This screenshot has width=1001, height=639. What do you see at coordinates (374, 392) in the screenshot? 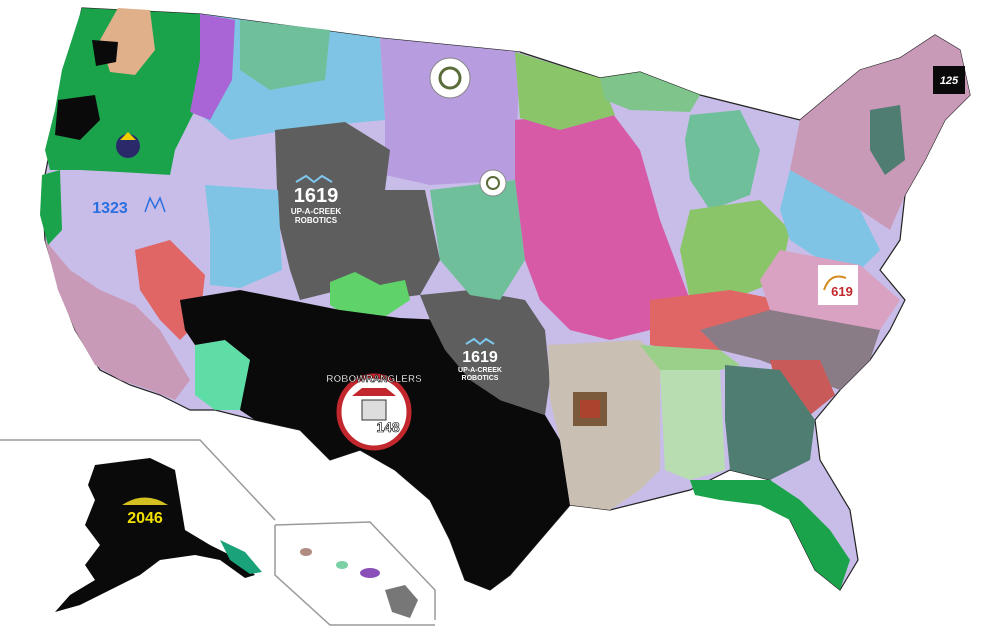
I see `hat-icon` at bounding box center [374, 392].